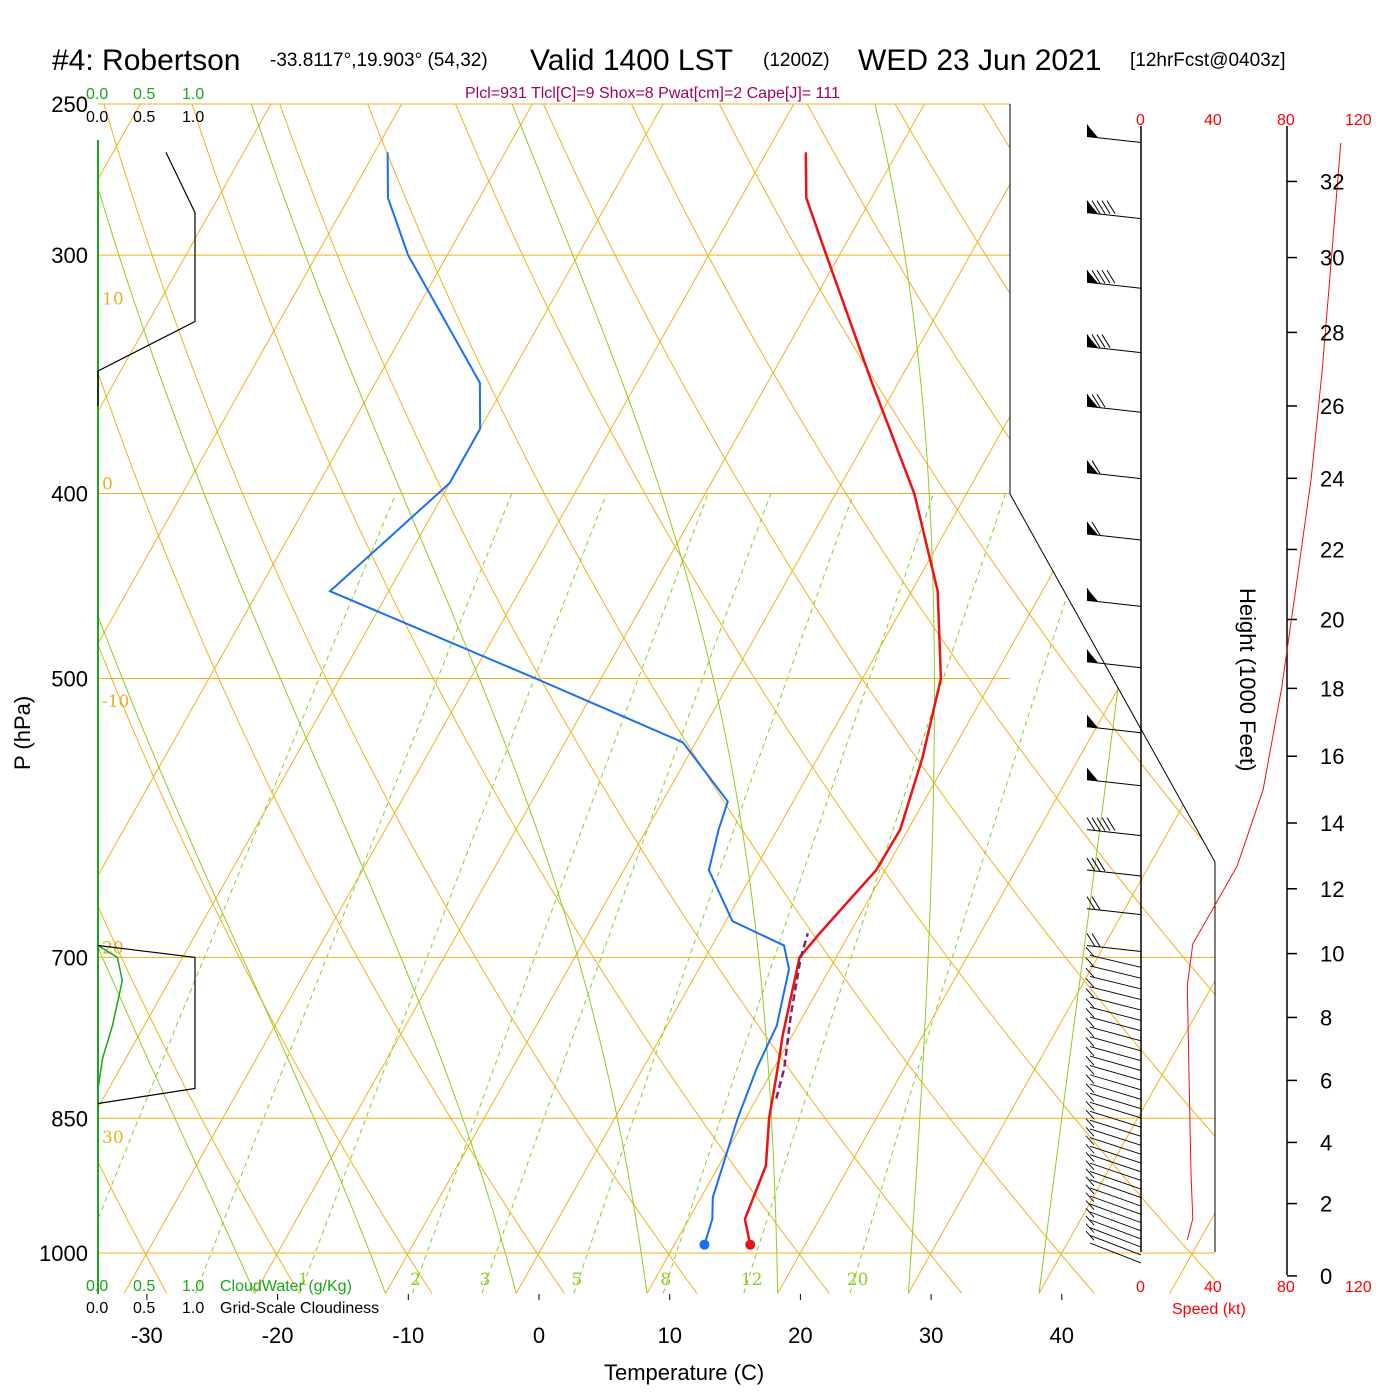  Describe the element at coordinates (1332, 181) in the screenshot. I see `height-tick-label: 32` at that location.